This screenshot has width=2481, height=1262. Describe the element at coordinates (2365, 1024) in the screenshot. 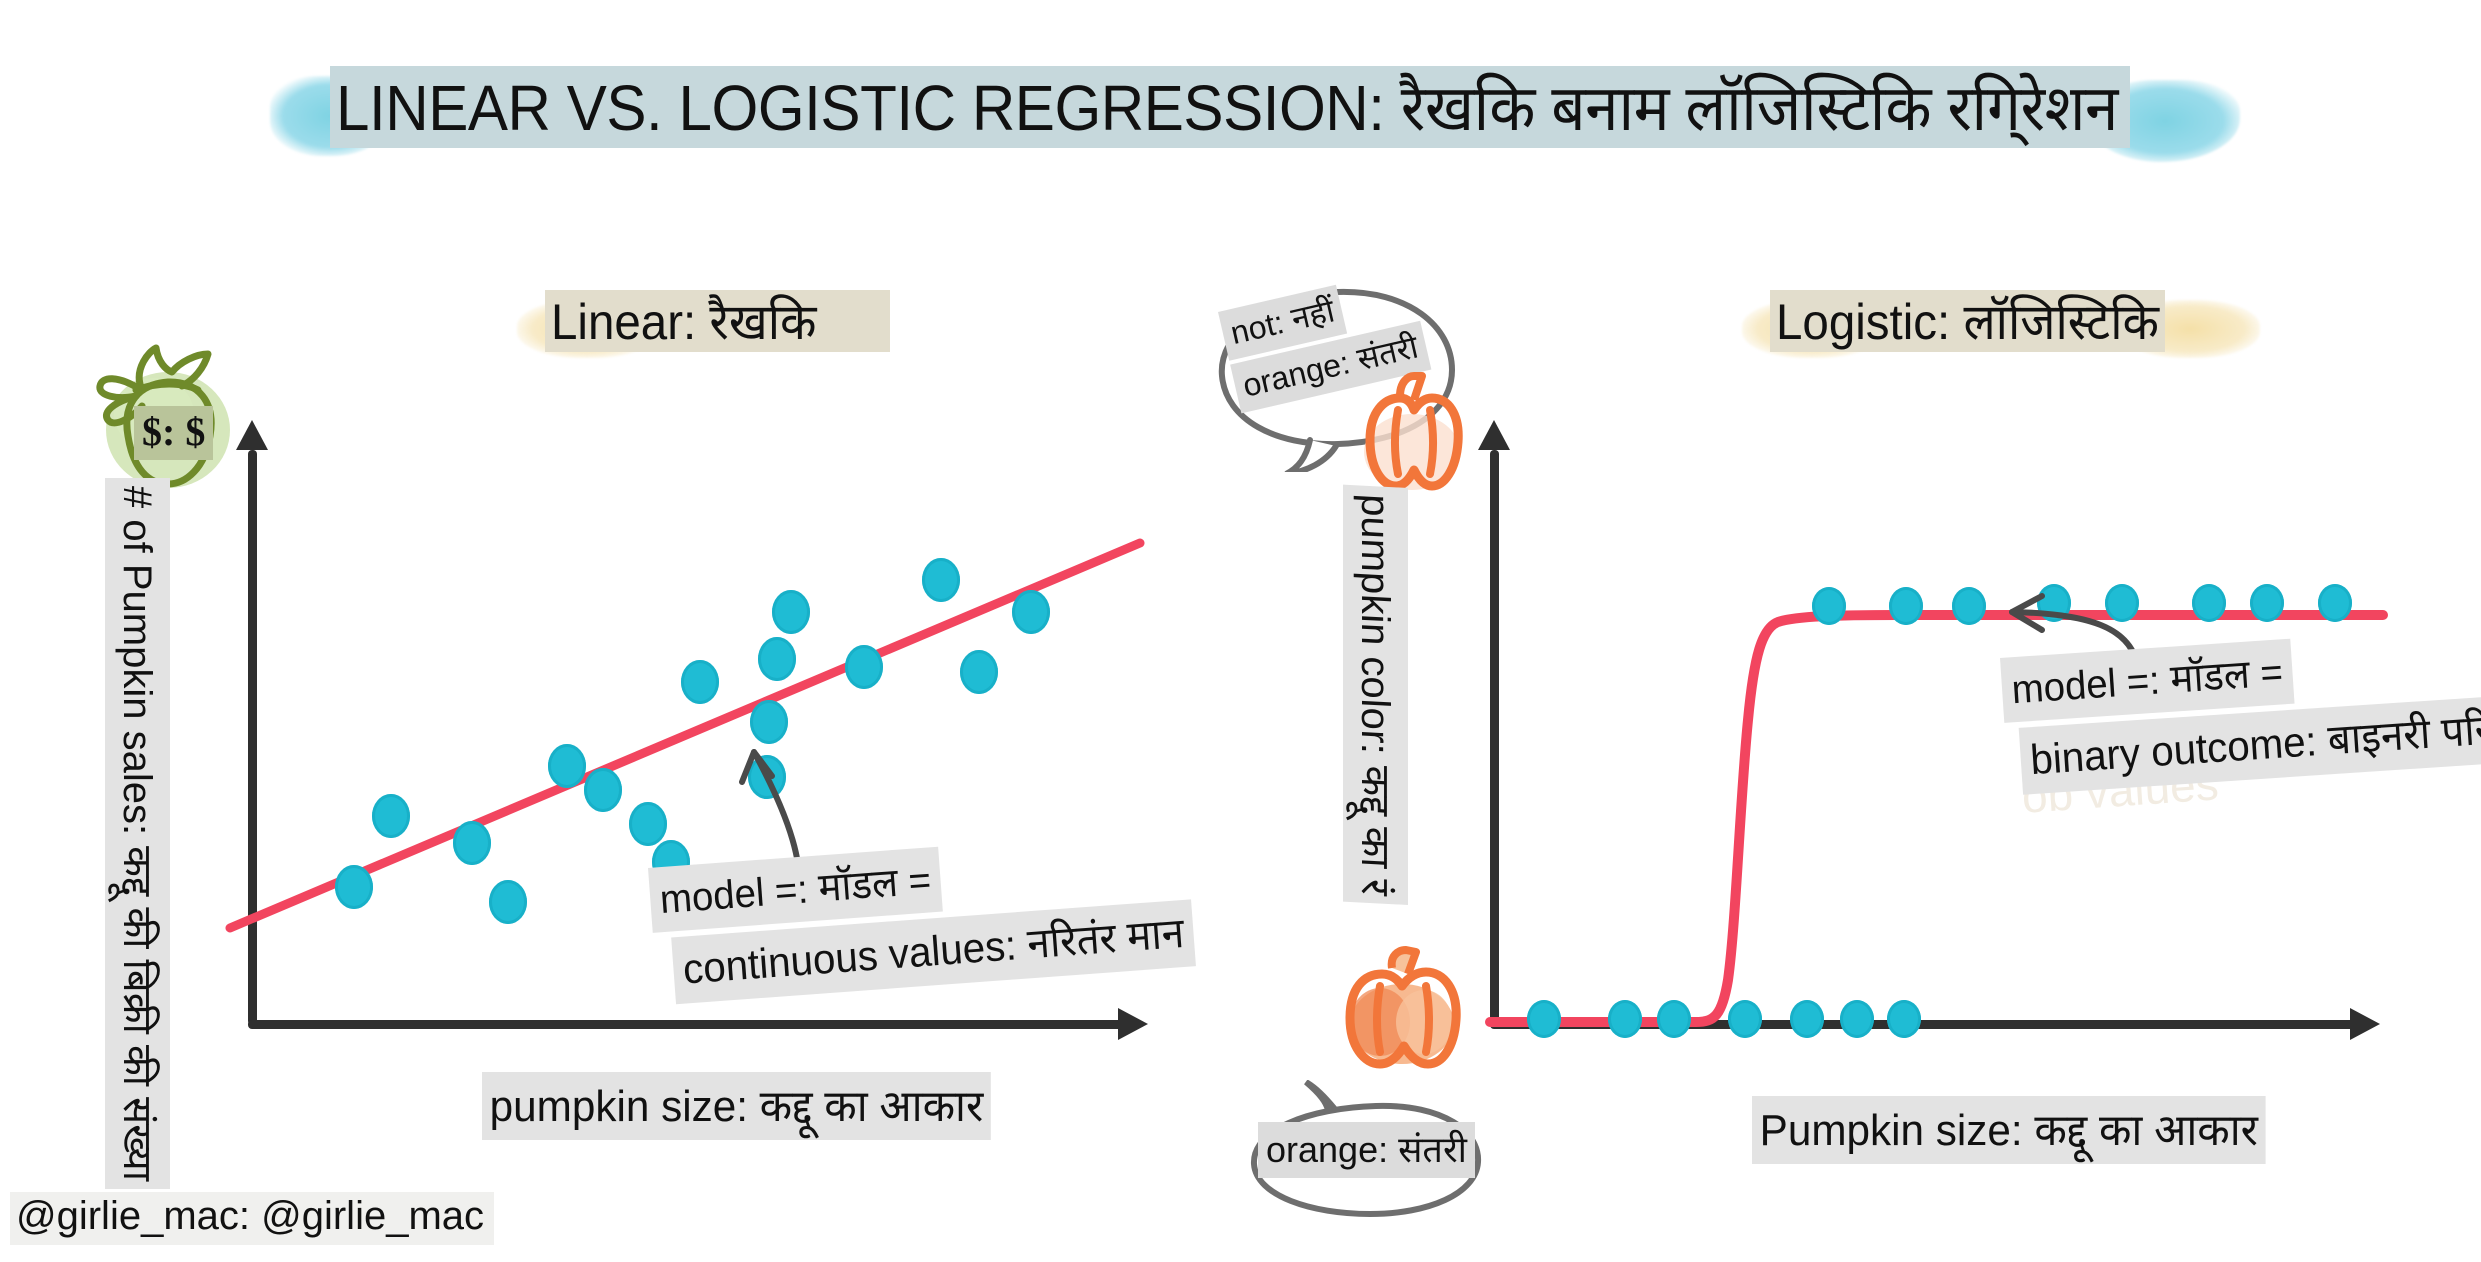

I see `right-x-axis-arrow-icon` at that location.